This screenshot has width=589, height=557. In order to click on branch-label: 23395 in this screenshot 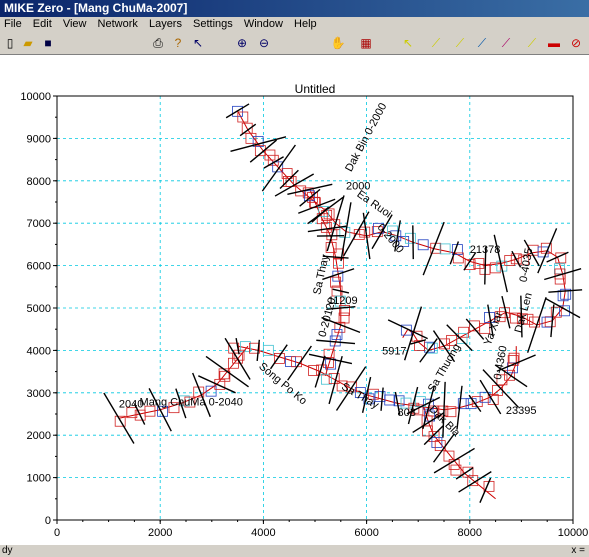, I will do `click(521, 411)`.